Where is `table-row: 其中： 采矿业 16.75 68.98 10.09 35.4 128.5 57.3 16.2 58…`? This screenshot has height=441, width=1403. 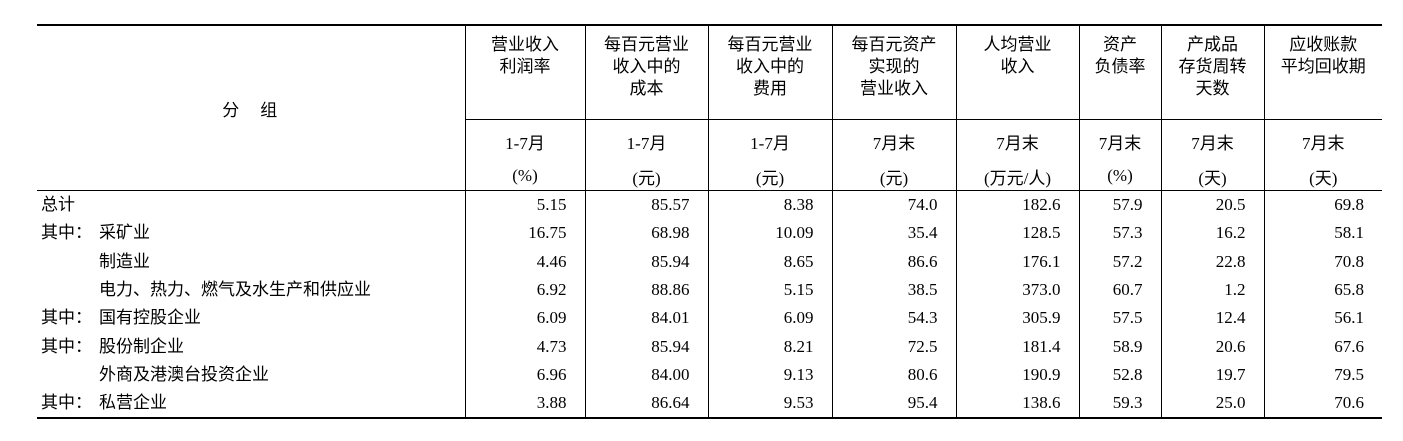 table-row: 其中： 采矿业 16.75 68.98 10.09 35.4 128.5 57.3 16.2 58… is located at coordinates (709, 233).